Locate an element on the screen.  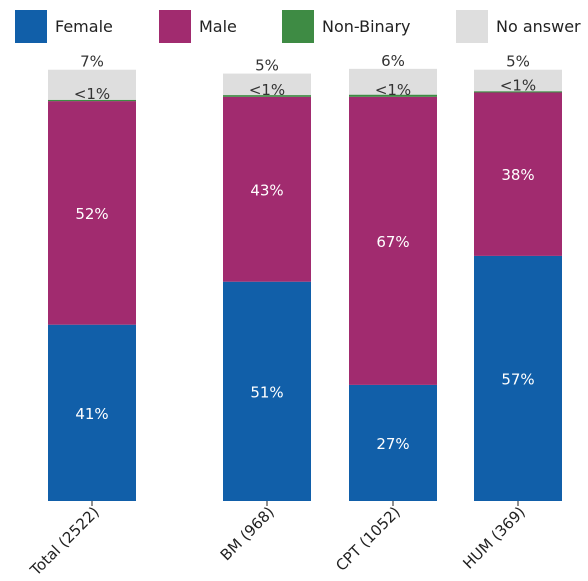
legend: Female Male Non-Binary No answer is located at coordinates (298, 26).